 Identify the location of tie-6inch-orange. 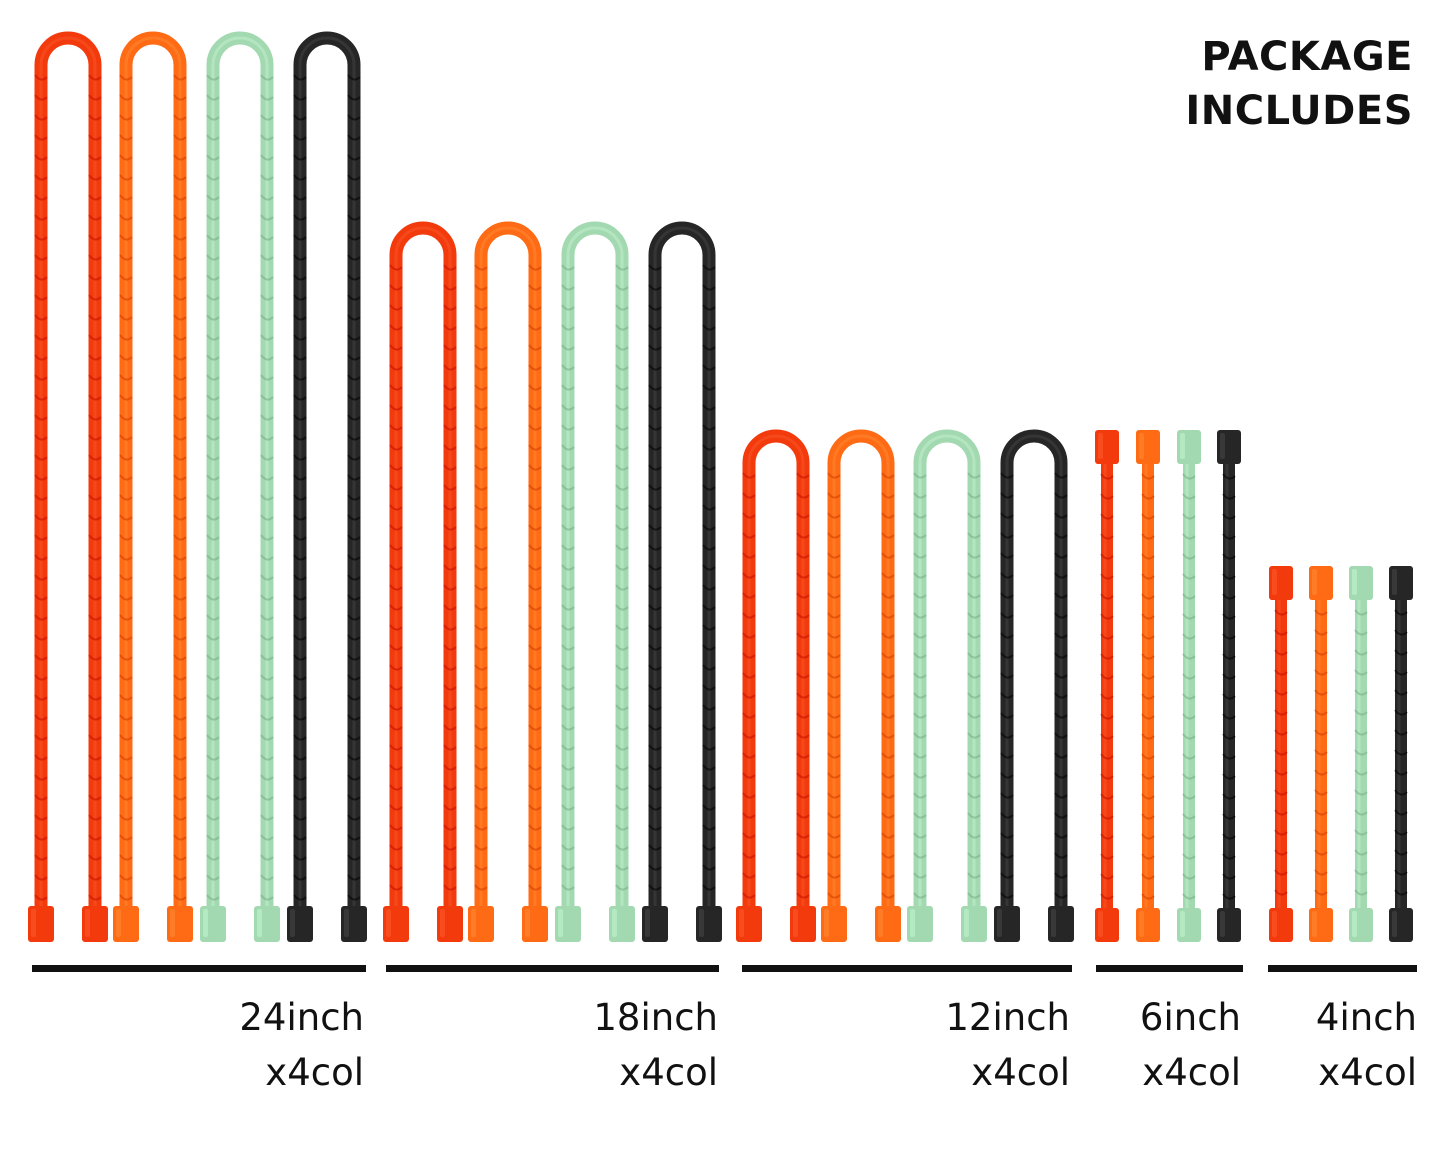
(1148, 686).